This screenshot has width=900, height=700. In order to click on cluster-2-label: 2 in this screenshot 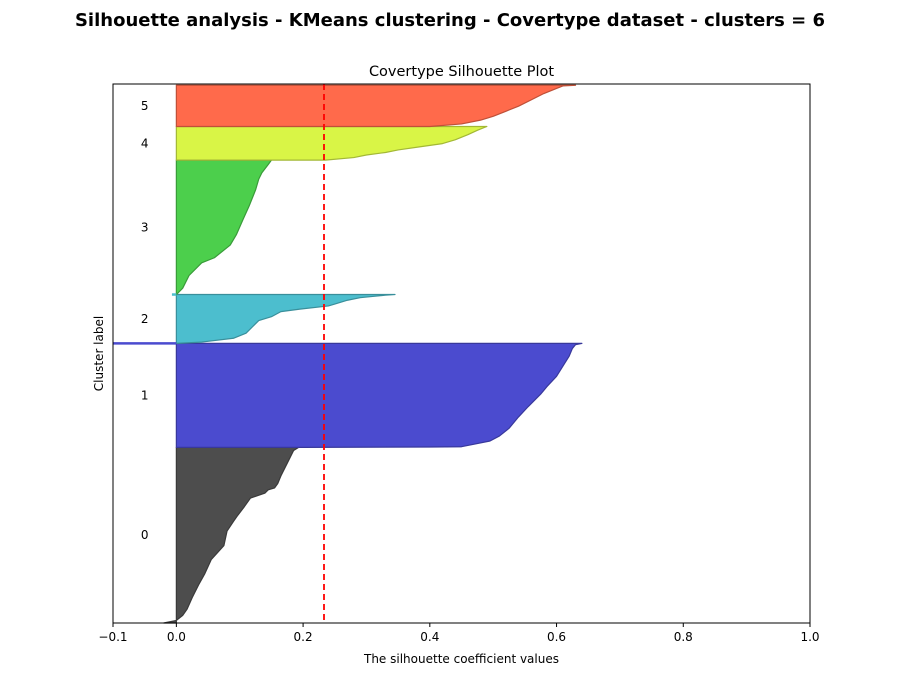, I will do `click(145, 319)`.